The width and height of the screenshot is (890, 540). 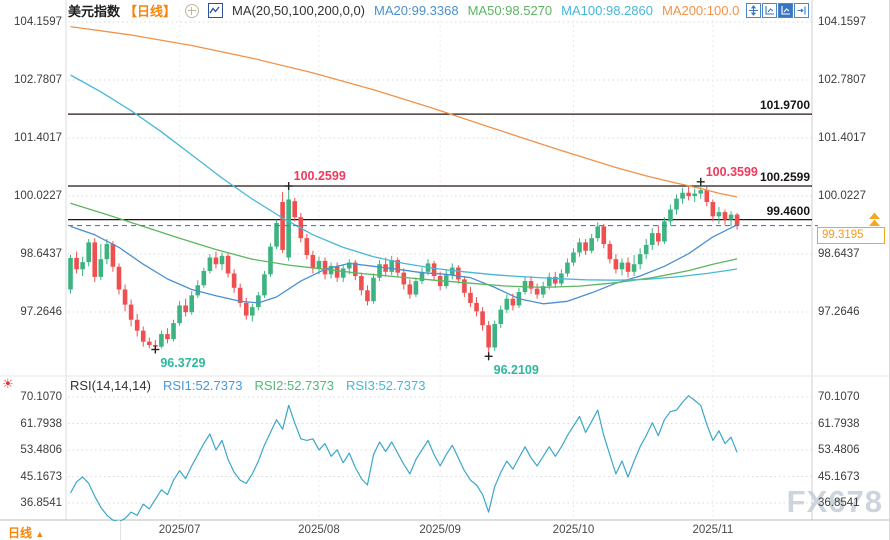 What do you see at coordinates (842, 195) in the screenshot?
I see `price-axis-label-right: 100.0227` at bounding box center [842, 195].